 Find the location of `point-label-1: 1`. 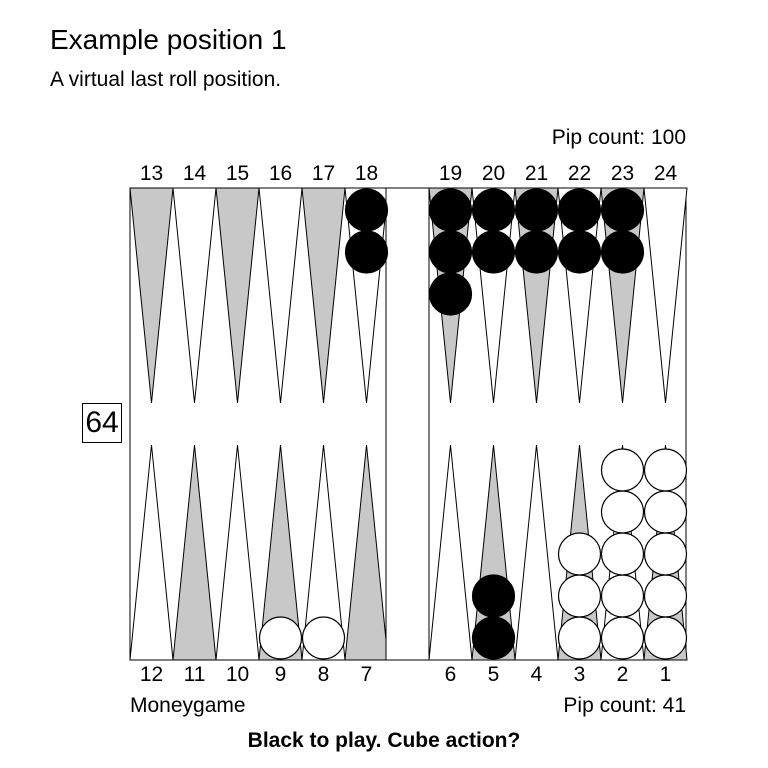

point-label-1: 1 is located at coordinates (666, 674).